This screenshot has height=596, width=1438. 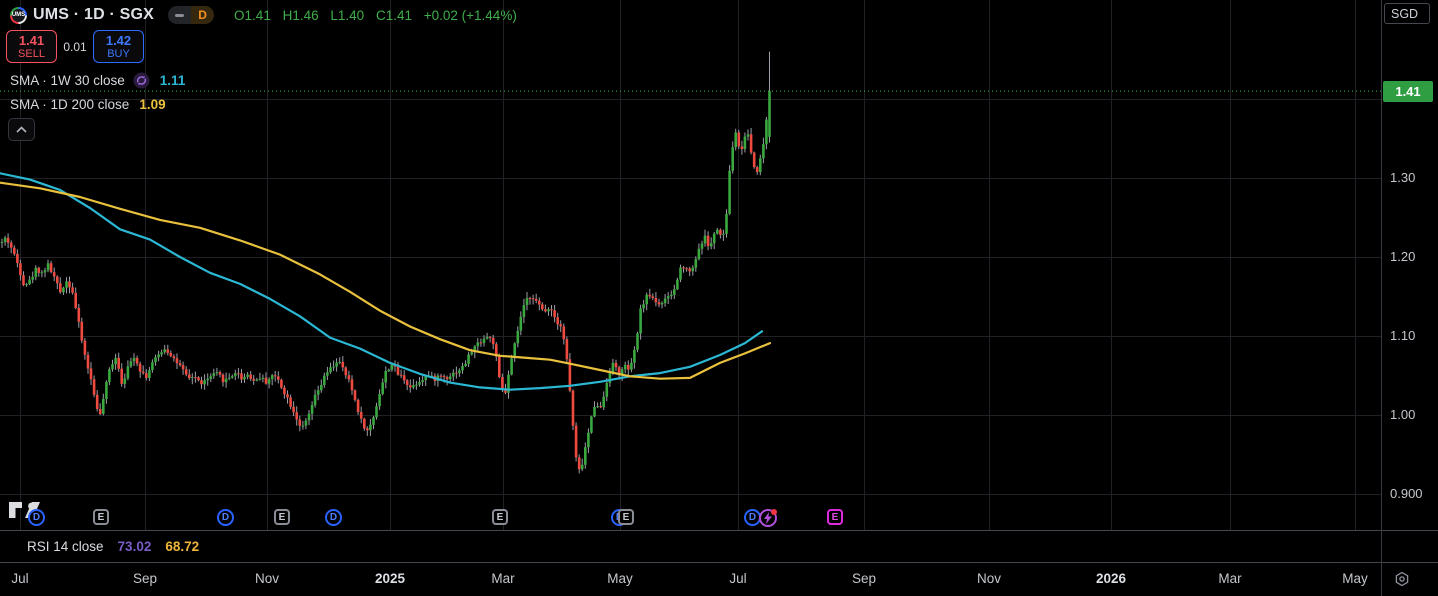 What do you see at coordinates (21, 129) in the screenshot?
I see `collapse-legend-button` at bounding box center [21, 129].